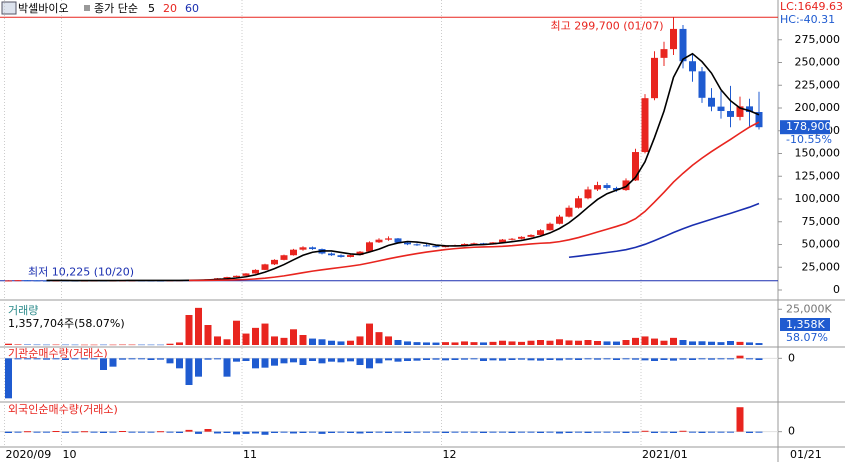 The image size is (845, 462). Describe the element at coordinates (818, 153) in the screenshot. I see `y-tick-label: 150,000` at that location.